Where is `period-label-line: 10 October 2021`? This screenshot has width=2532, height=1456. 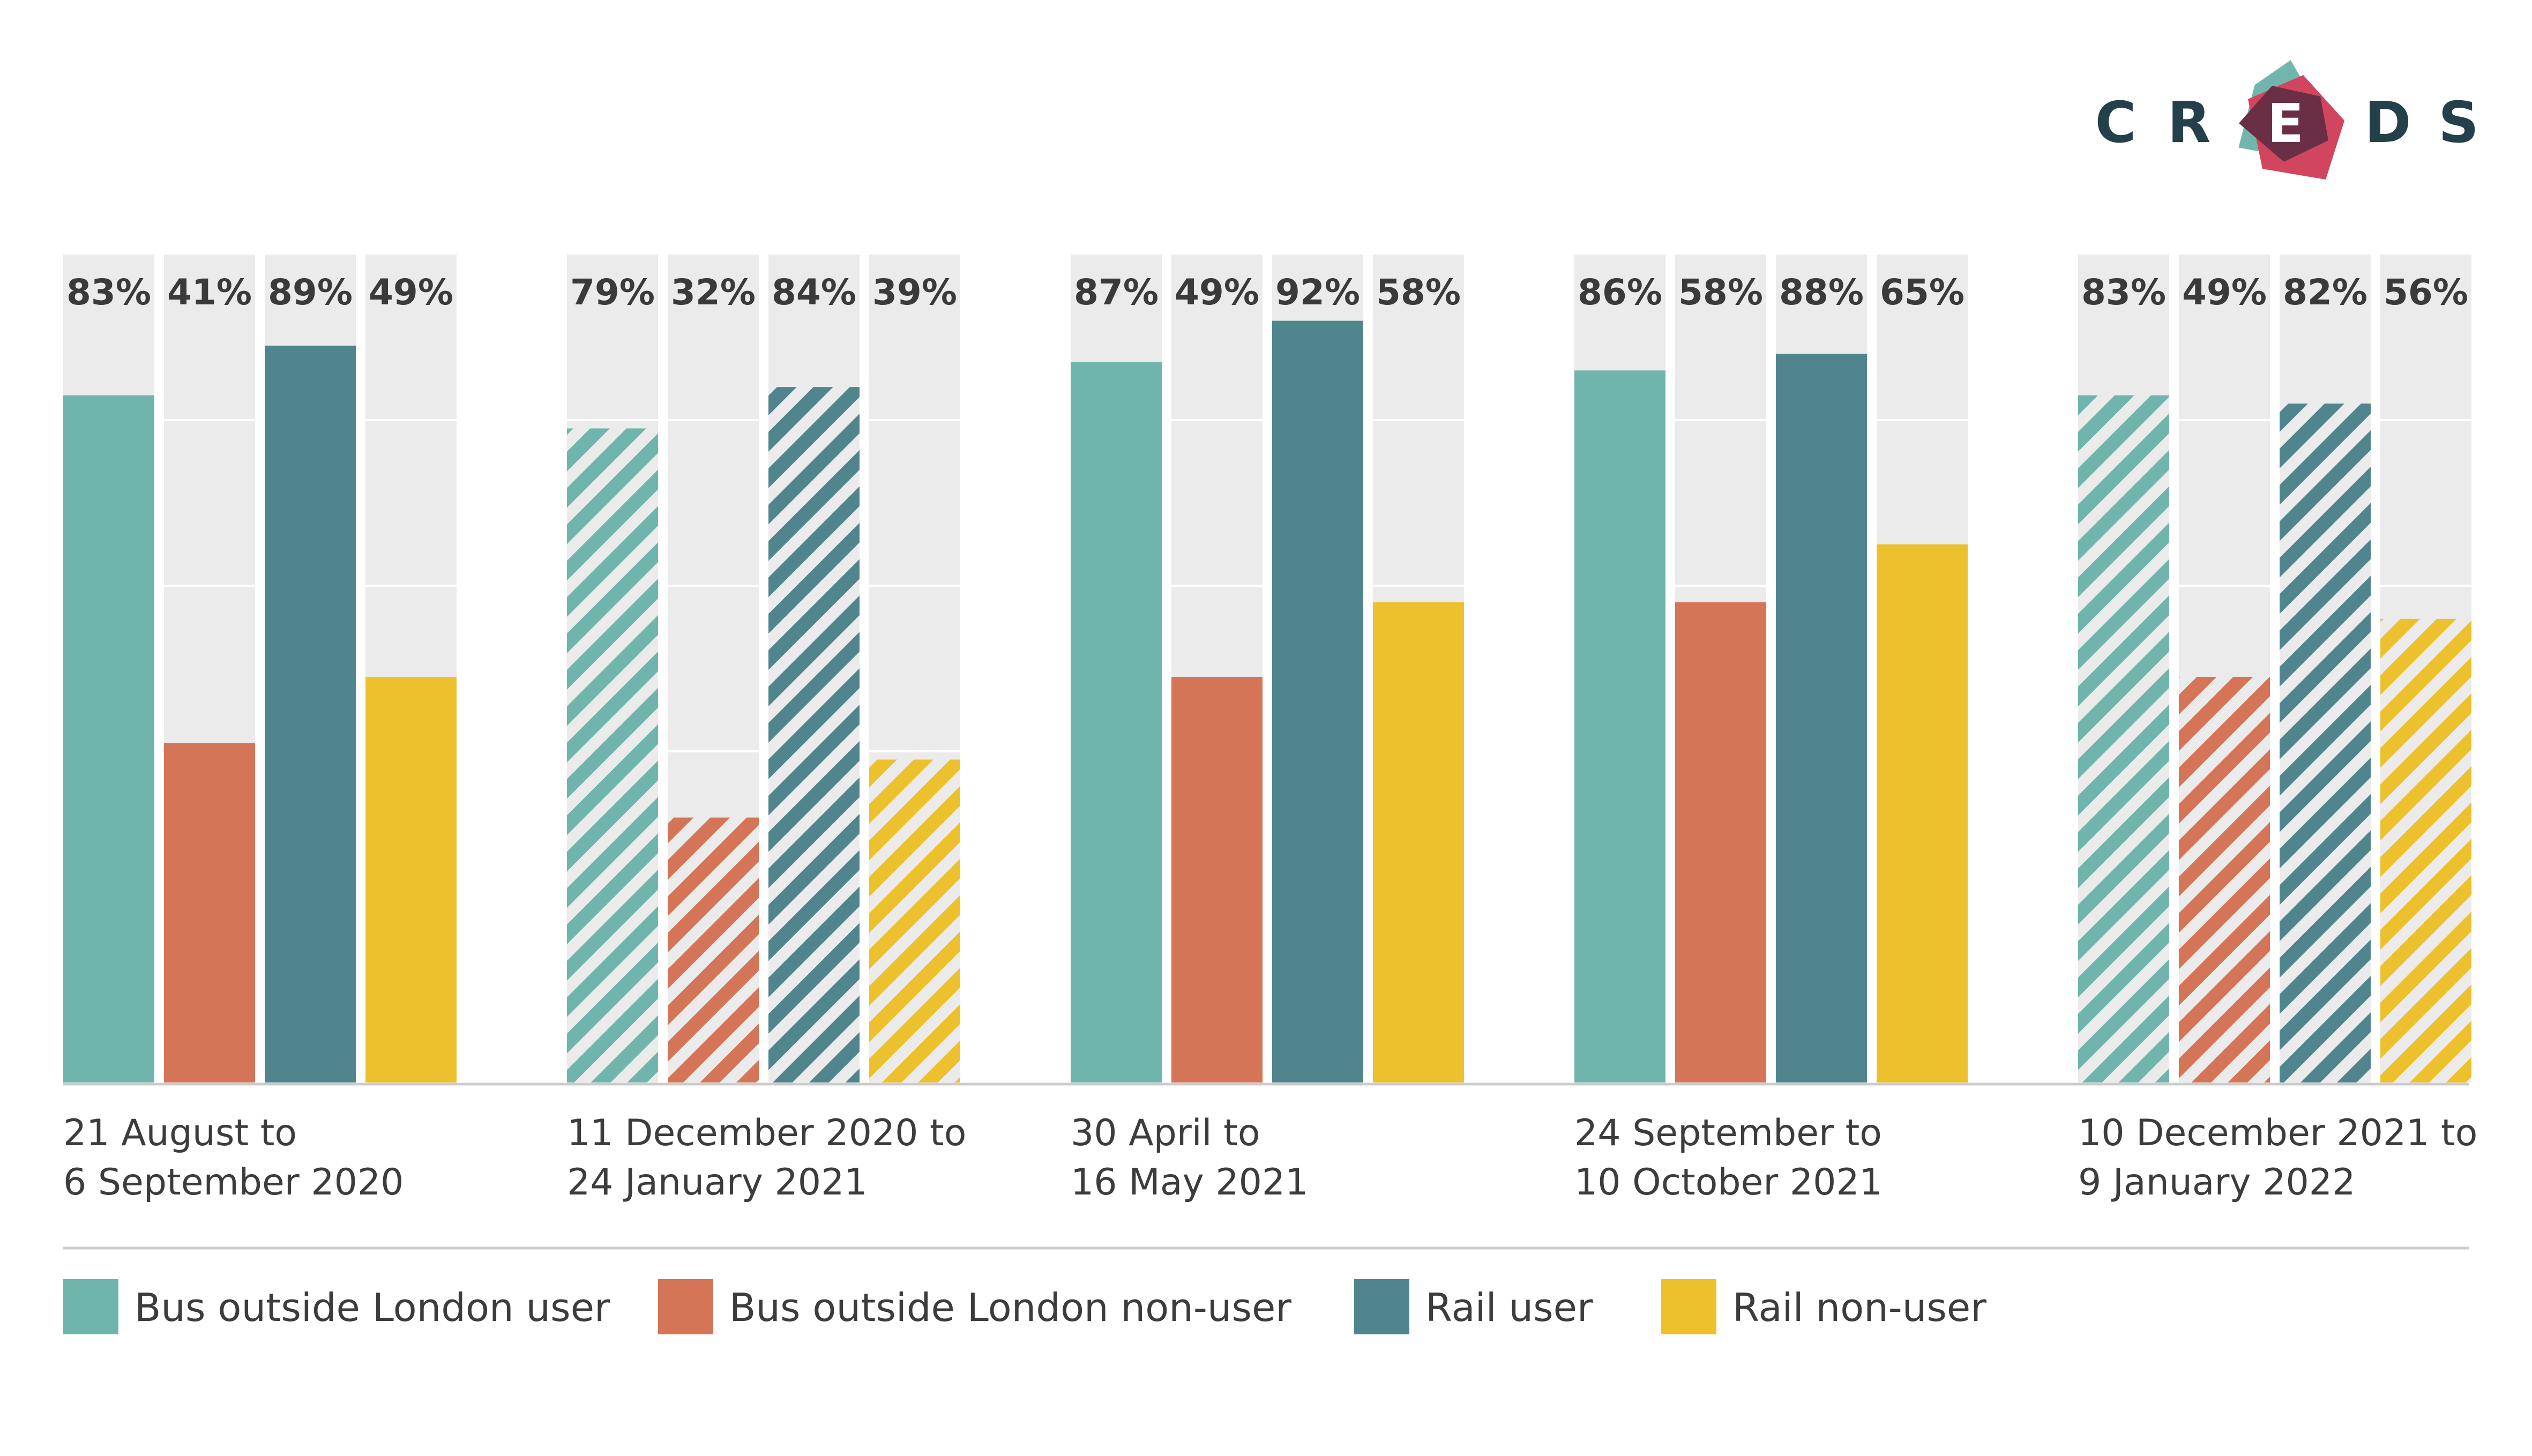 period-label-line: 10 October 2021 is located at coordinates (1728, 1182).